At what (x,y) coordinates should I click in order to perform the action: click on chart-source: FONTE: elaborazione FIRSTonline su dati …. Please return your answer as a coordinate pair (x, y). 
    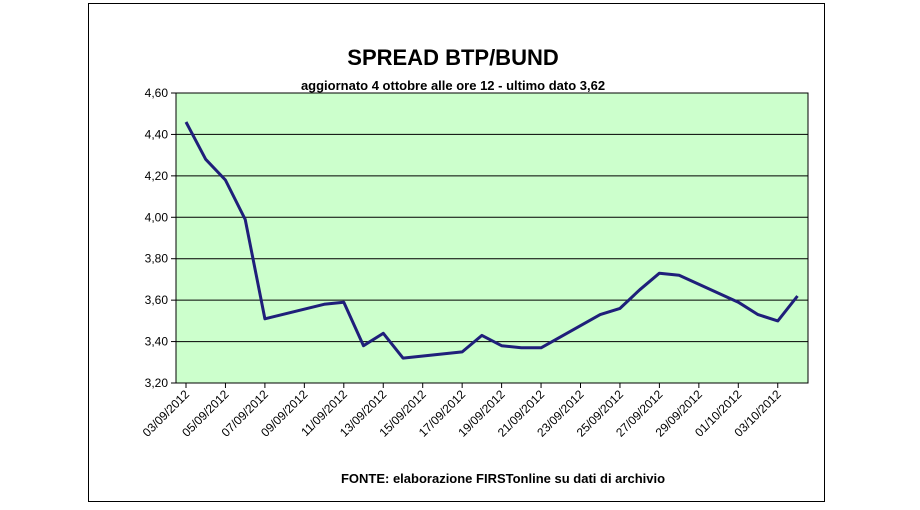
    Looking at the image, I should click on (503, 478).